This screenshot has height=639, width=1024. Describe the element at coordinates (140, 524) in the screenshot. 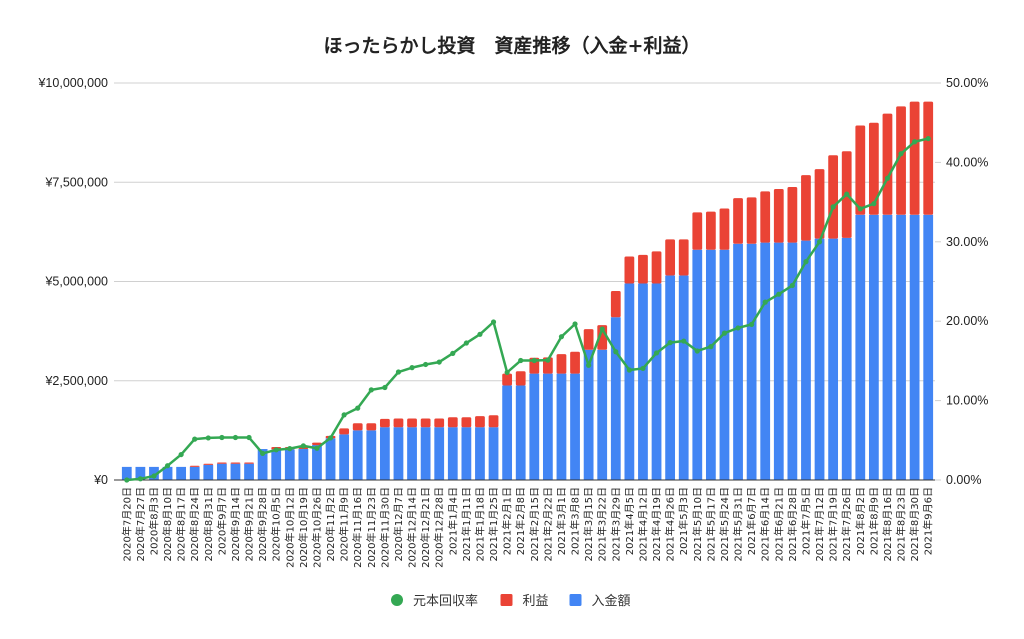

I see `x-tick-label: 2020年7月27日` at that location.